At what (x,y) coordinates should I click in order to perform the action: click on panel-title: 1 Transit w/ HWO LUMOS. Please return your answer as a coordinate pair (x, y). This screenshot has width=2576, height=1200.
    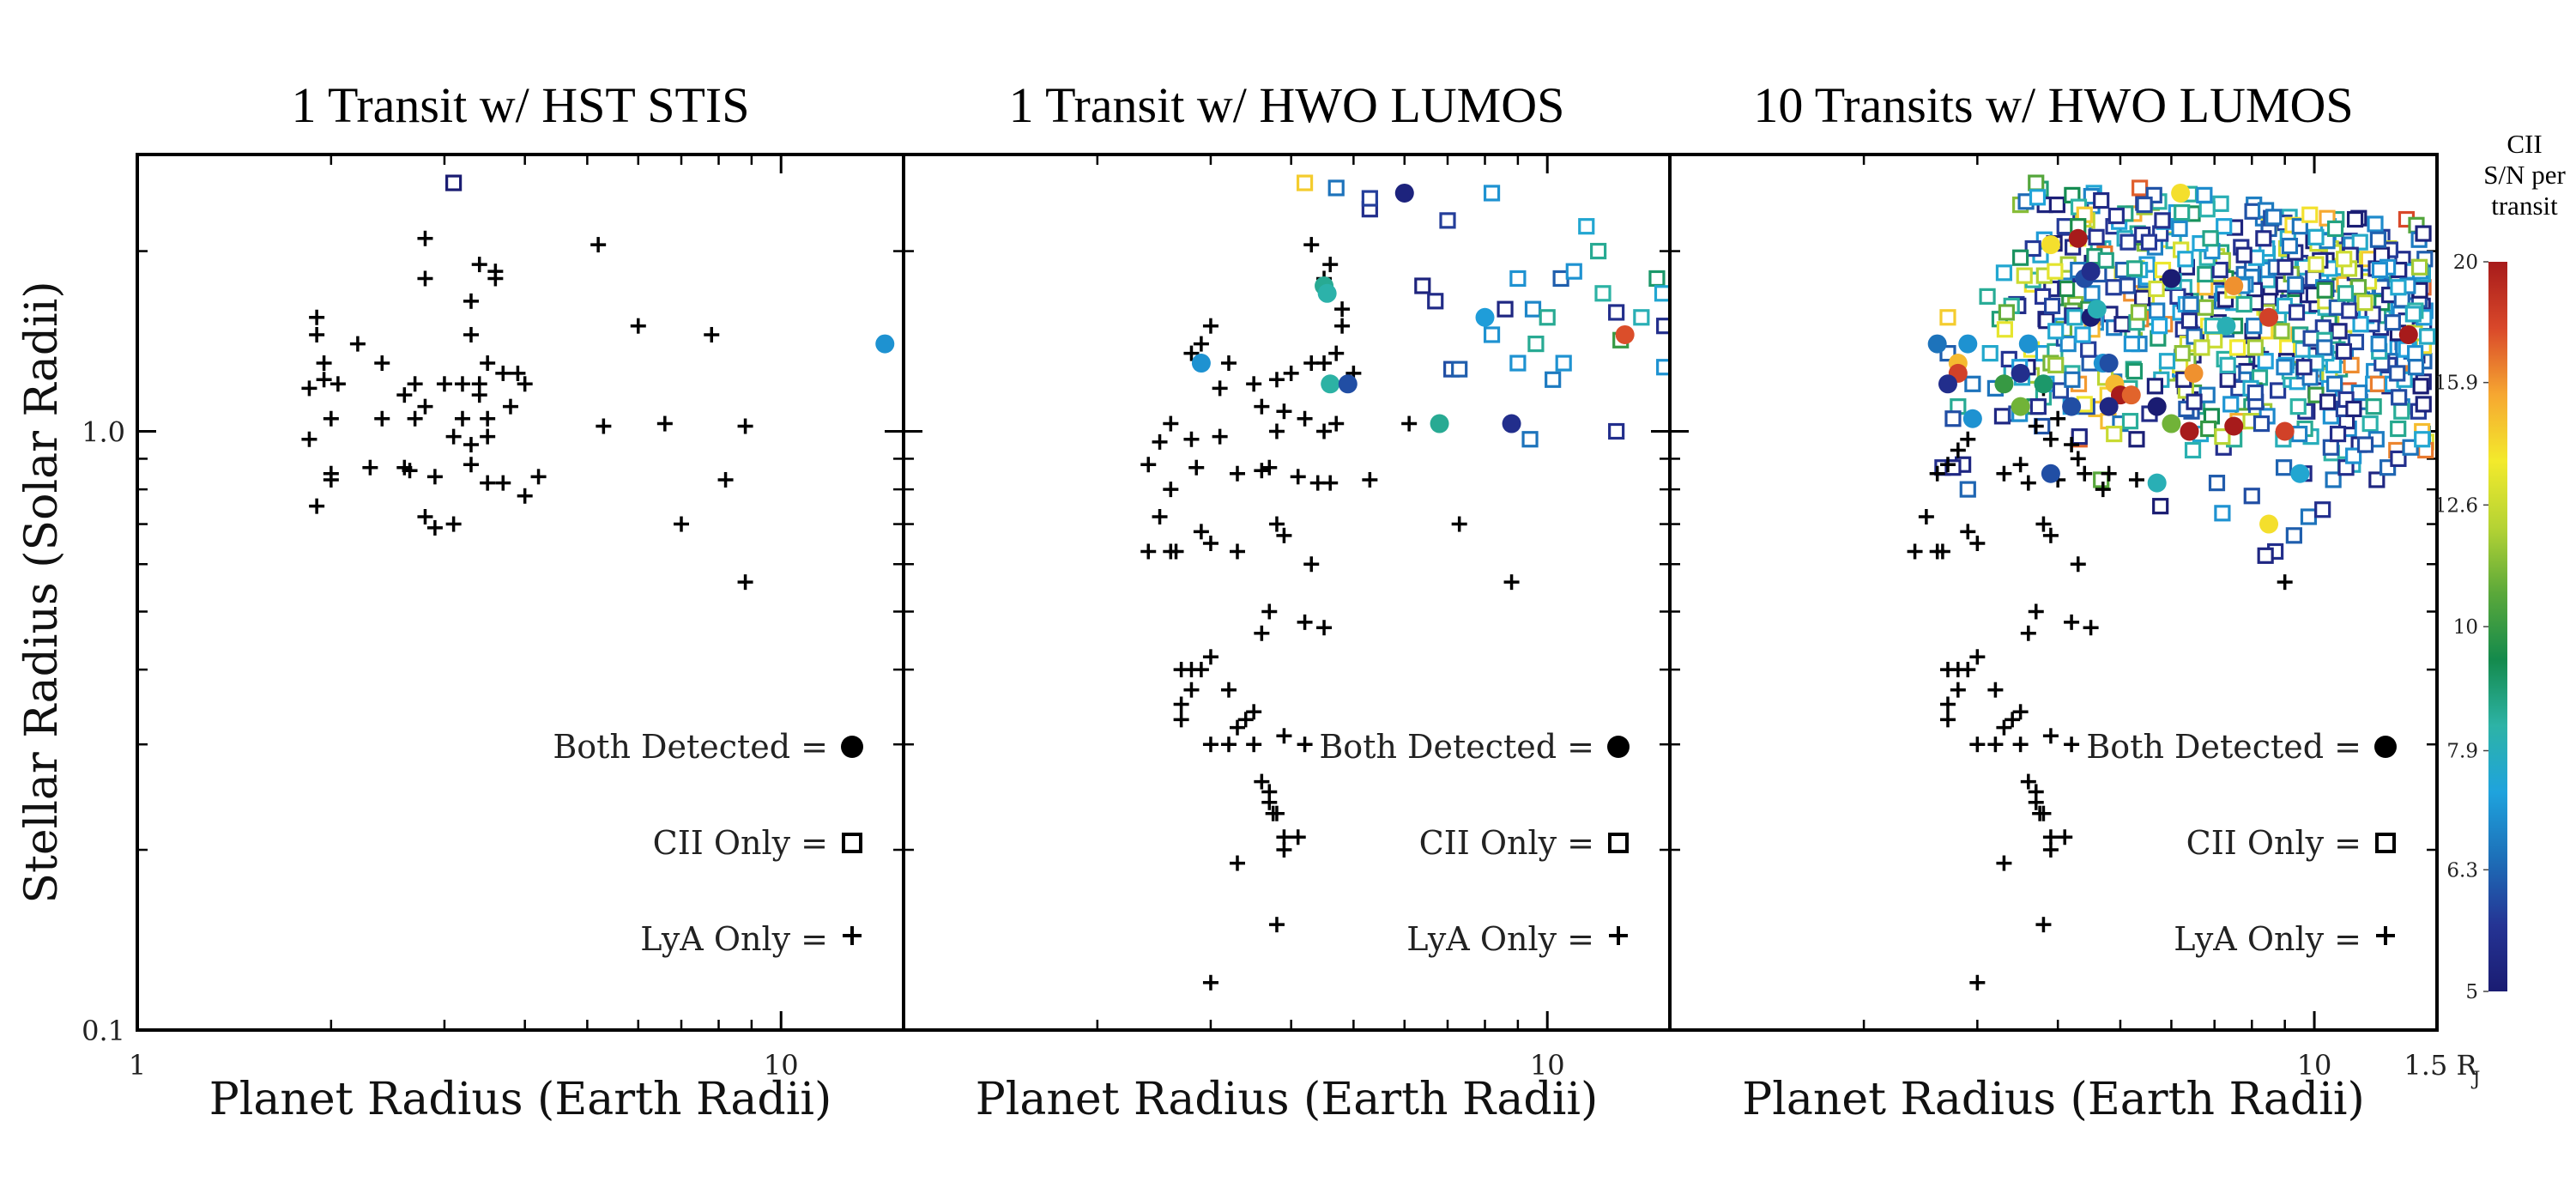
    Looking at the image, I should click on (1287, 105).